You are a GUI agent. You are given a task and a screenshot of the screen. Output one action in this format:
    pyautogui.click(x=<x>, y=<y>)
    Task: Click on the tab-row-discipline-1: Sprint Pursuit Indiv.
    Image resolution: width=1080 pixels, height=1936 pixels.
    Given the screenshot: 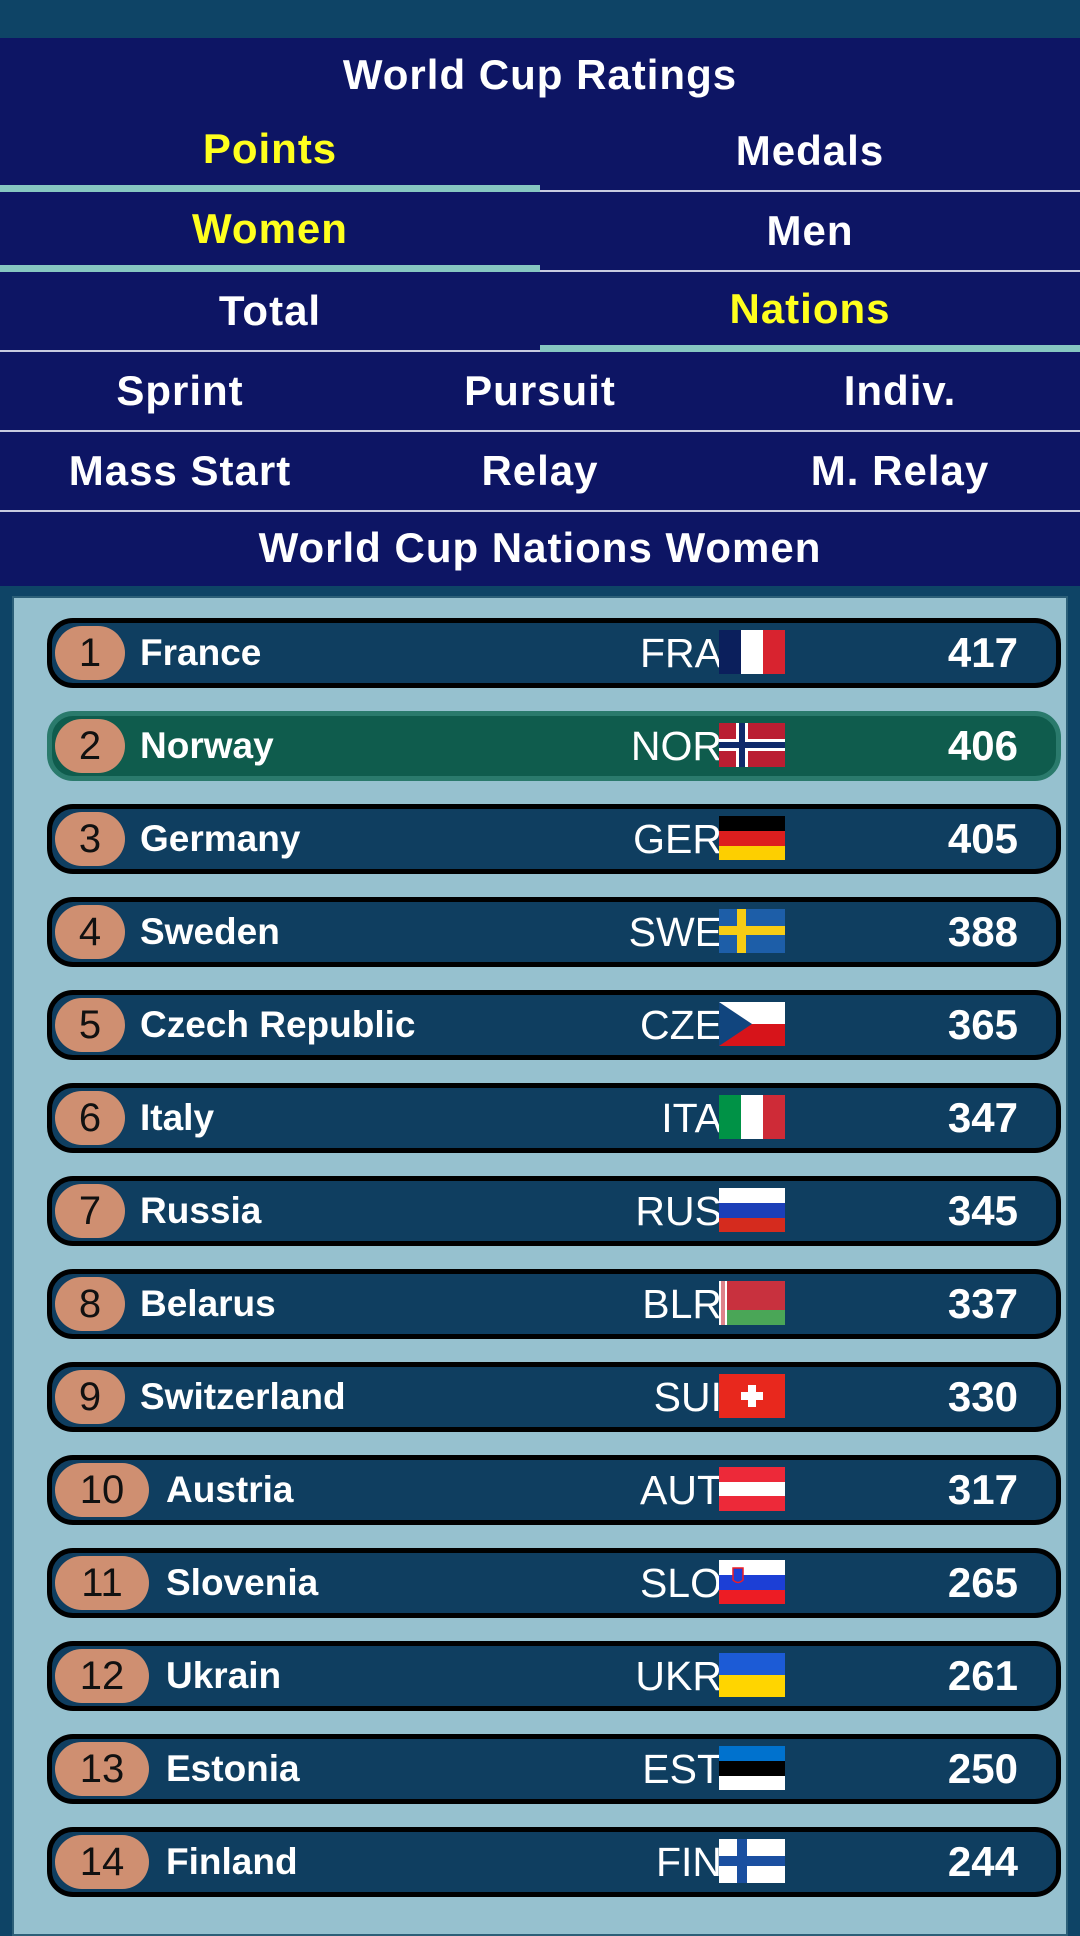 What is the action you would take?
    pyautogui.click(x=540, y=392)
    